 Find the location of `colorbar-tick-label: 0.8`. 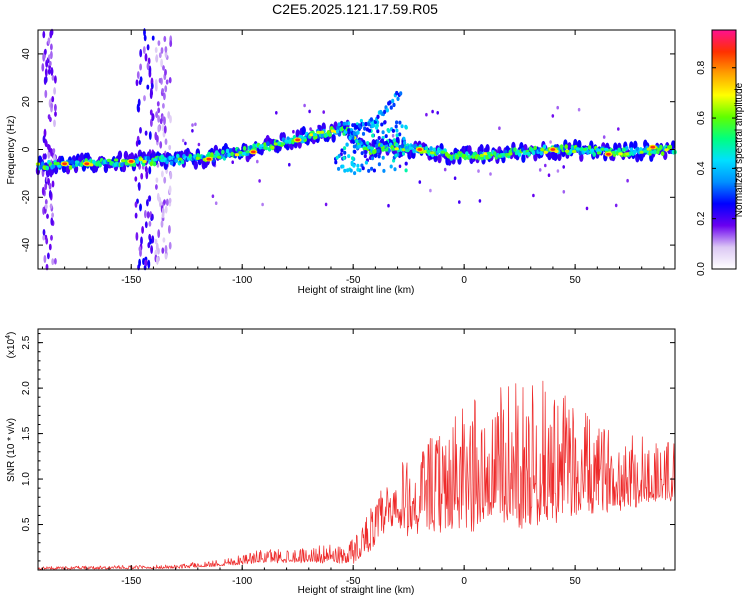

colorbar-tick-label: 0.8 is located at coordinates (701, 67).